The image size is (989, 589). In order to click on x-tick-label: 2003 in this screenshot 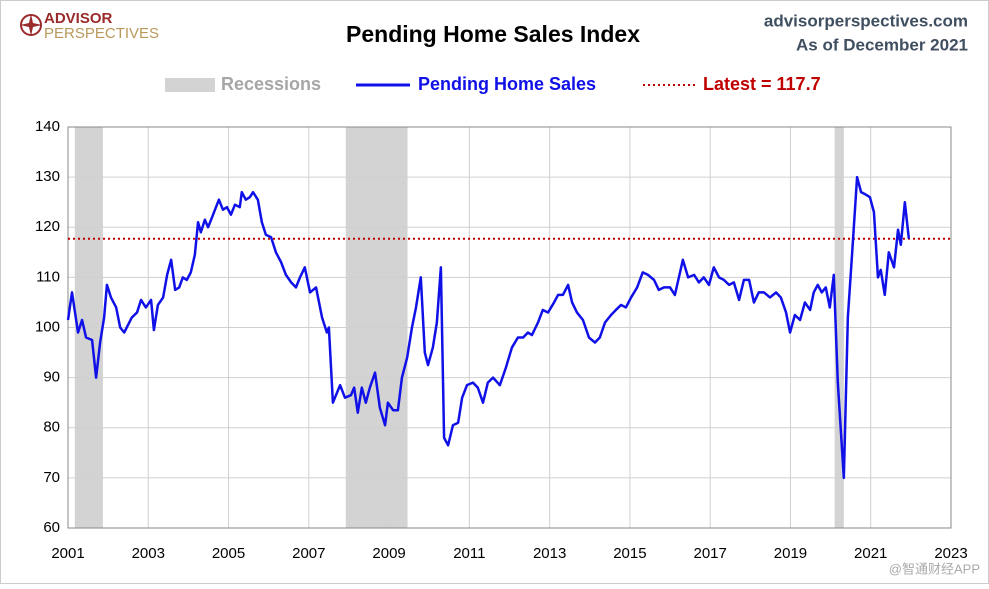, I will do `click(148, 553)`.